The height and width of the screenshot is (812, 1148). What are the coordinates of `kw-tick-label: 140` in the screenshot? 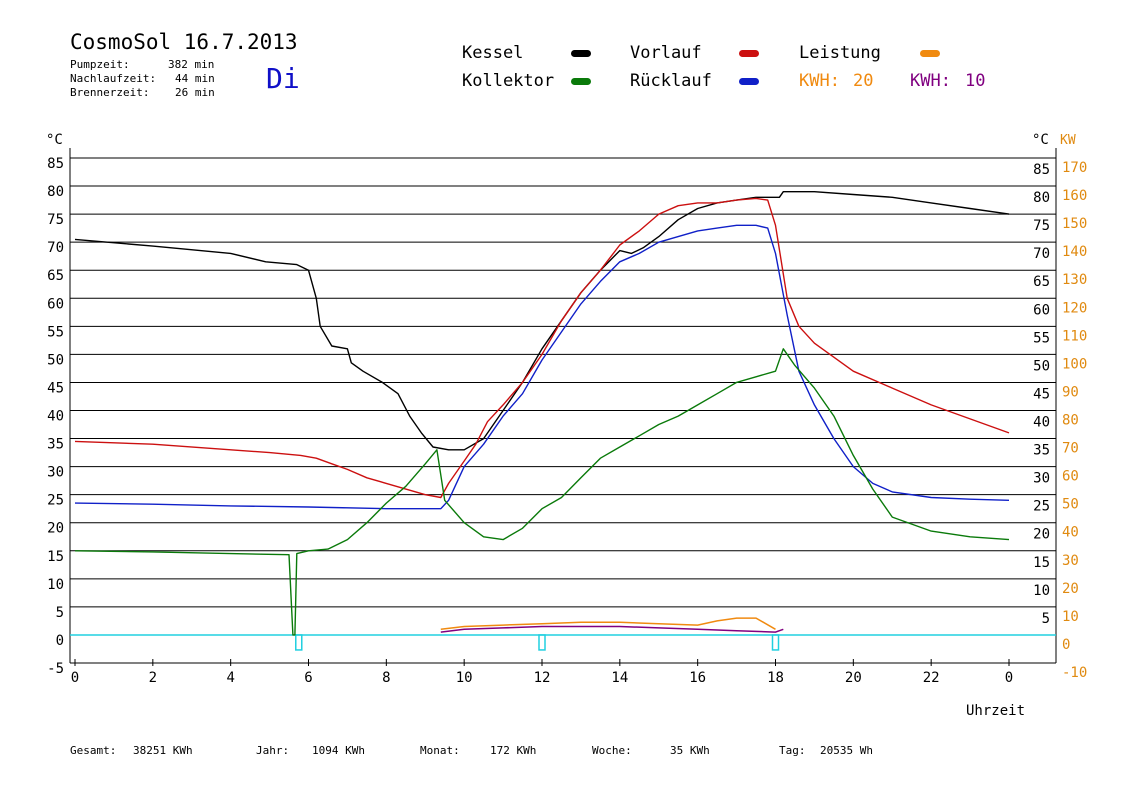 It's located at (1074, 252).